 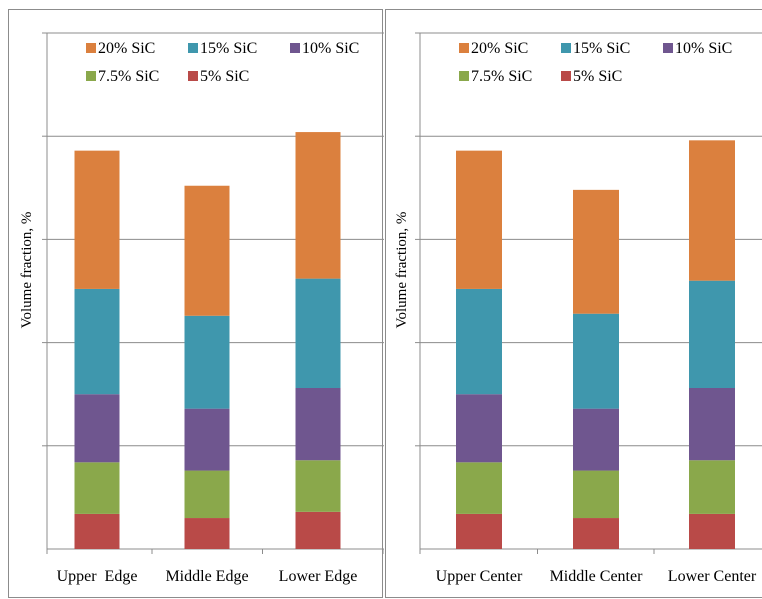 What do you see at coordinates (597, 576) in the screenshot?
I see `x-tick-label: Middle Center` at bounding box center [597, 576].